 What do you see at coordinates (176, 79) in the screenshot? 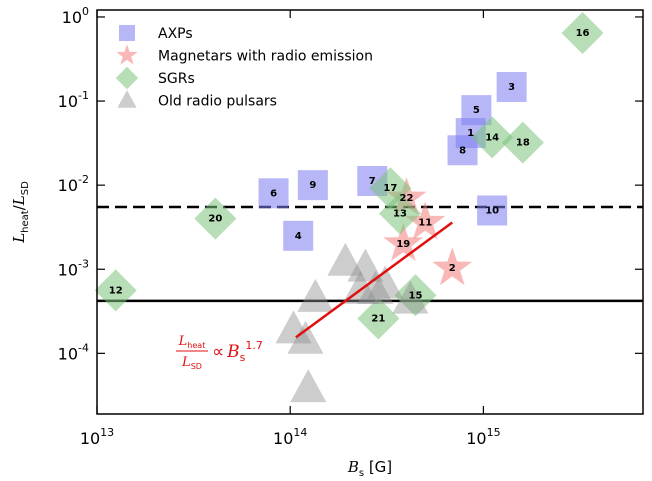
I see `legend-label: SGRs` at bounding box center [176, 79].